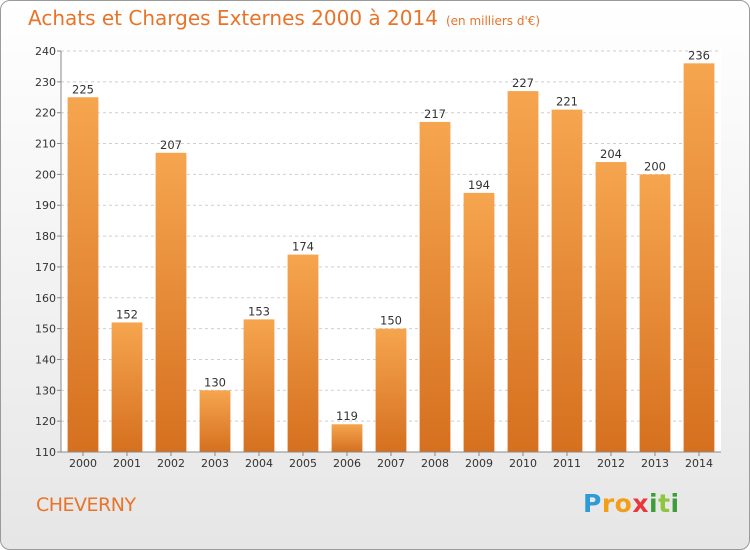  What do you see at coordinates (259, 311) in the screenshot?
I see `data-label: 153` at bounding box center [259, 311].